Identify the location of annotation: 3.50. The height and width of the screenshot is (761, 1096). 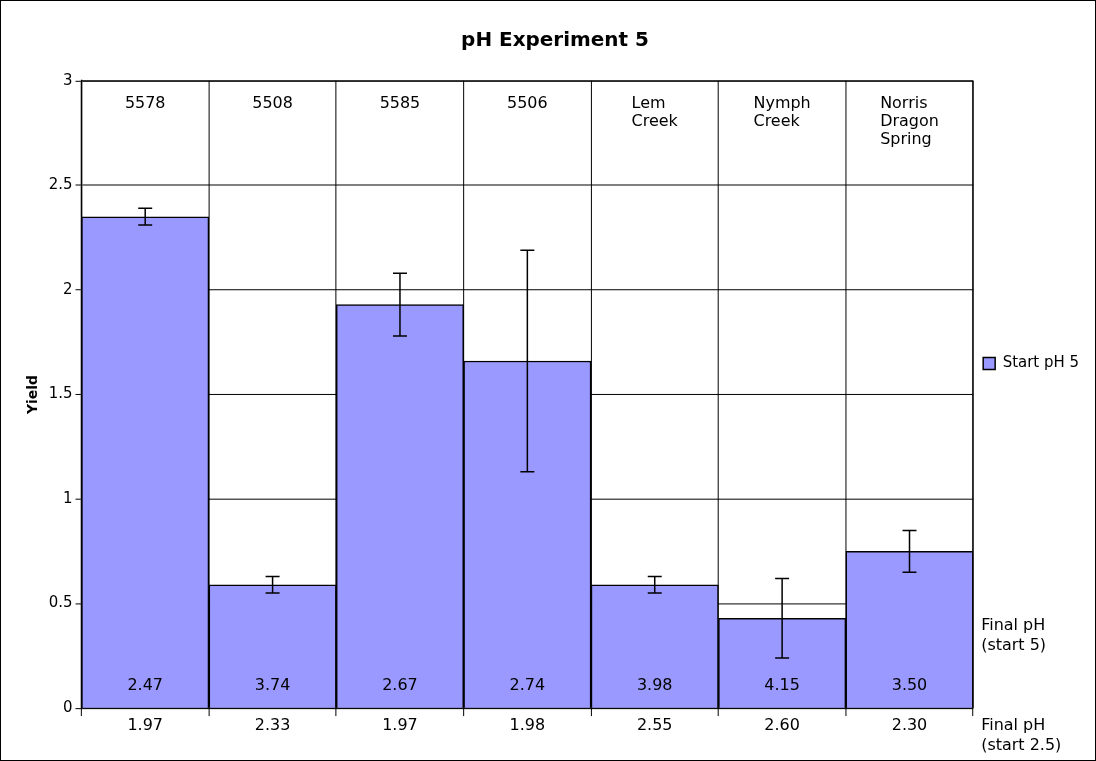
(909, 685).